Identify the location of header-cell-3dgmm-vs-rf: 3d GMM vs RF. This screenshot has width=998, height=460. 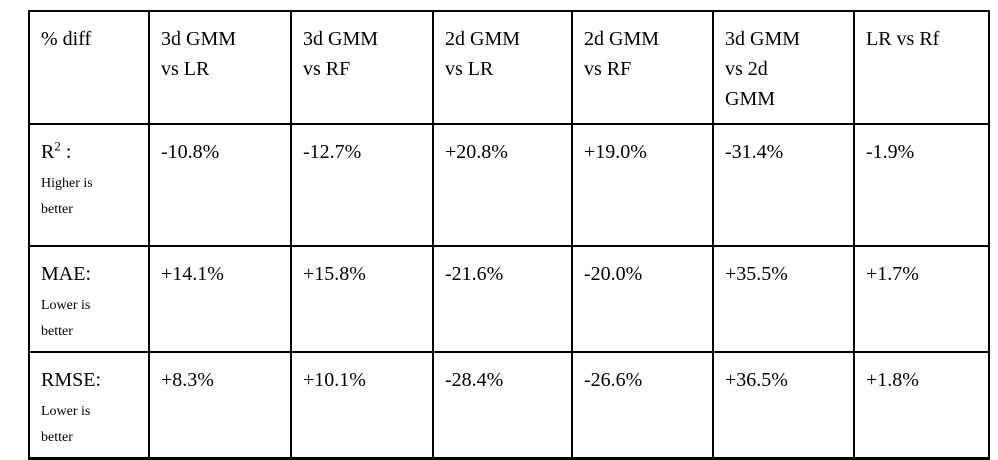
(362, 67).